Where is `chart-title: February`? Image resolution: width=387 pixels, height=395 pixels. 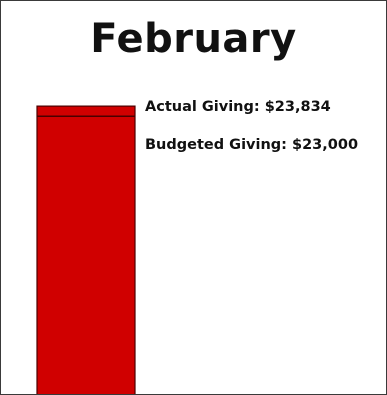
chart-title: February is located at coordinates (193, 39).